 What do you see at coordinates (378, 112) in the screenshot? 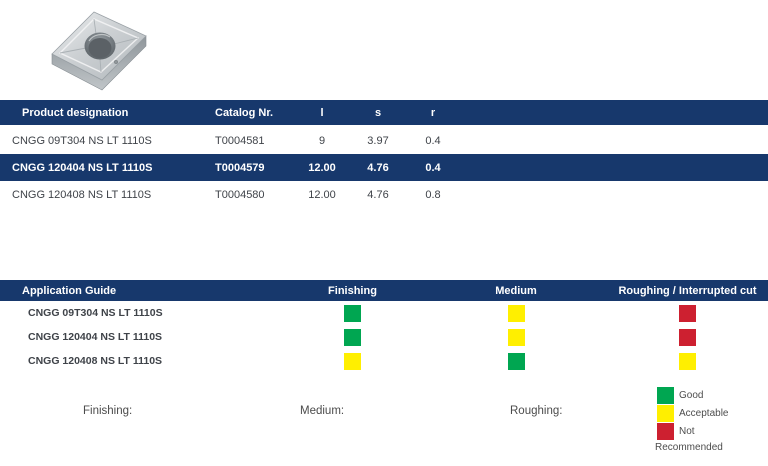
I see `col-header-s: s` at bounding box center [378, 112].